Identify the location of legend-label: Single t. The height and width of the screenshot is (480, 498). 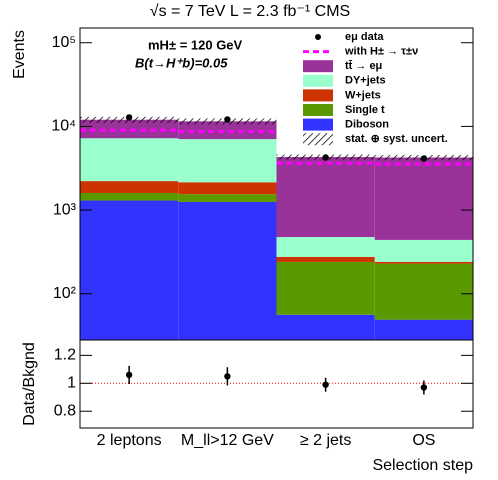
(365, 110).